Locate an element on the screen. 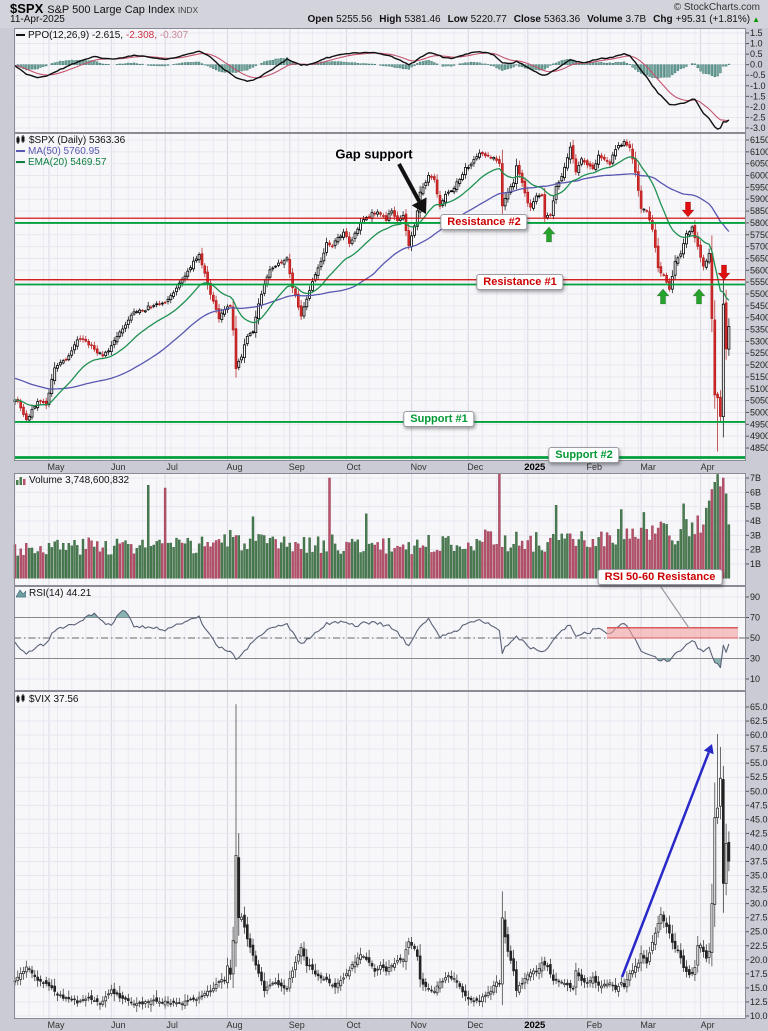 The width and height of the screenshot is (768, 1031). svg-text: 37.5 is located at coordinates (759, 861).